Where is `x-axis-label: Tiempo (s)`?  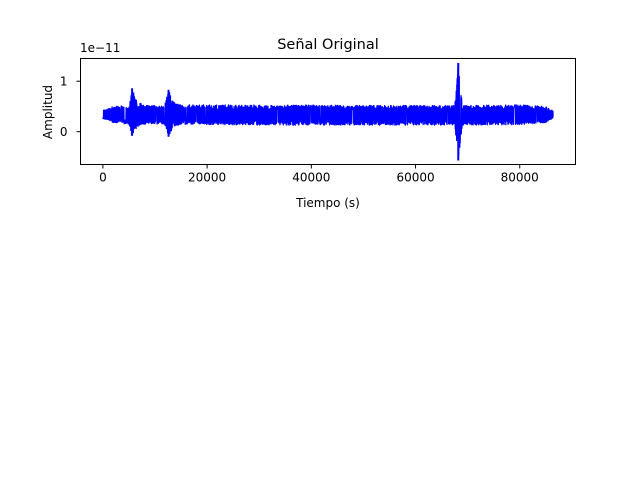
x-axis-label: Tiempo (s) is located at coordinates (327, 203).